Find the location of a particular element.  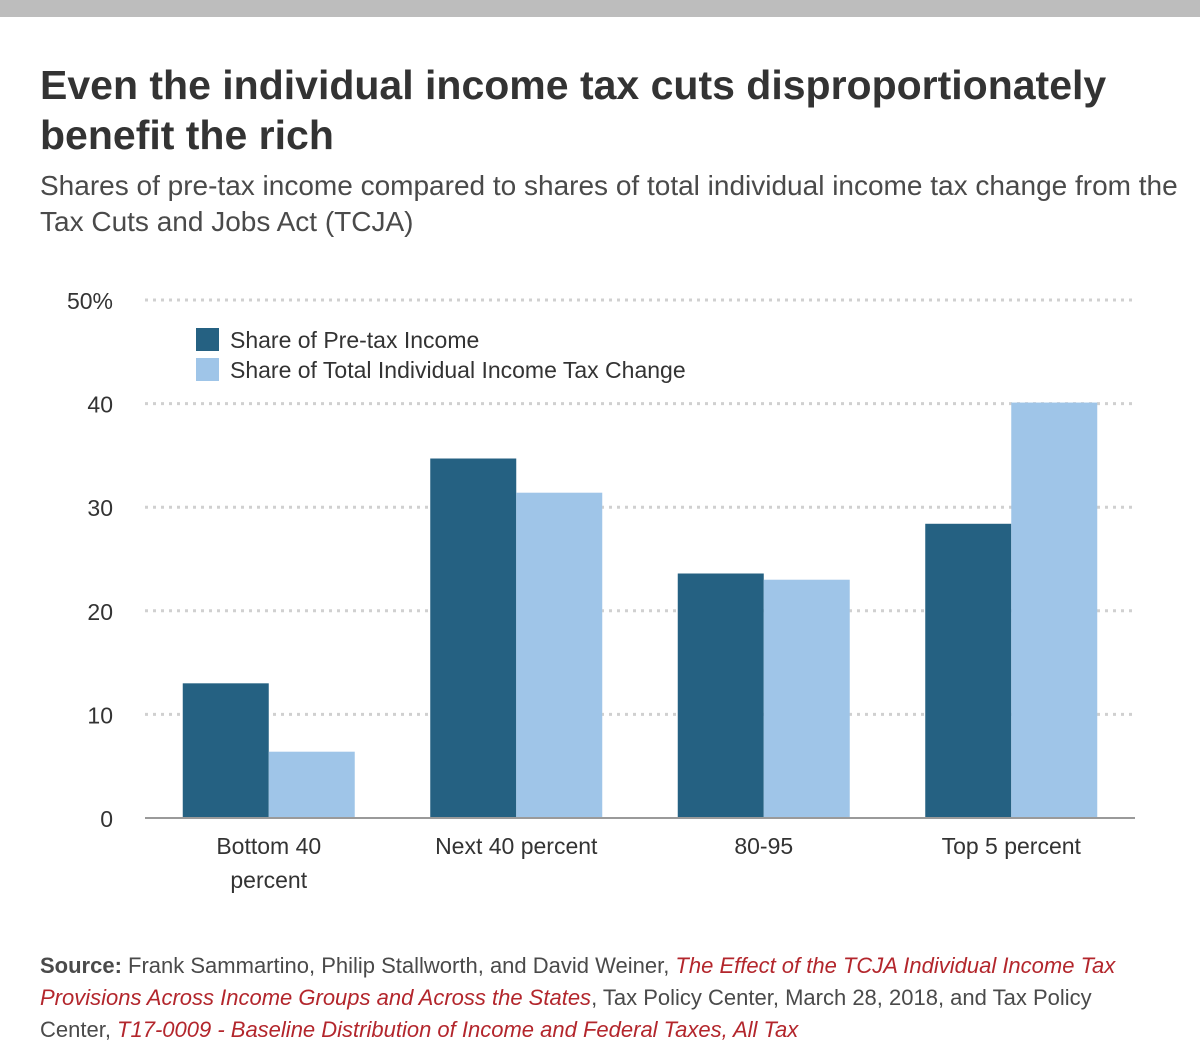

y-tick-label: 20 is located at coordinates (100, 612).